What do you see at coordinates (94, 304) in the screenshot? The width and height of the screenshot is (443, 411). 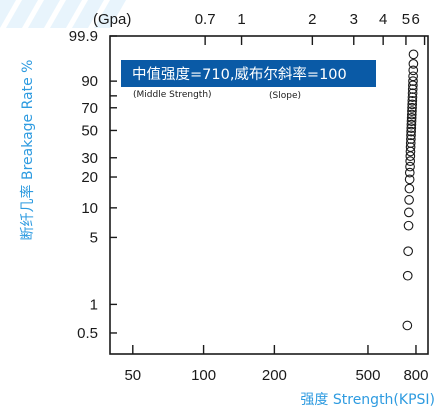 I see `y-tick-label: 1` at bounding box center [94, 304].